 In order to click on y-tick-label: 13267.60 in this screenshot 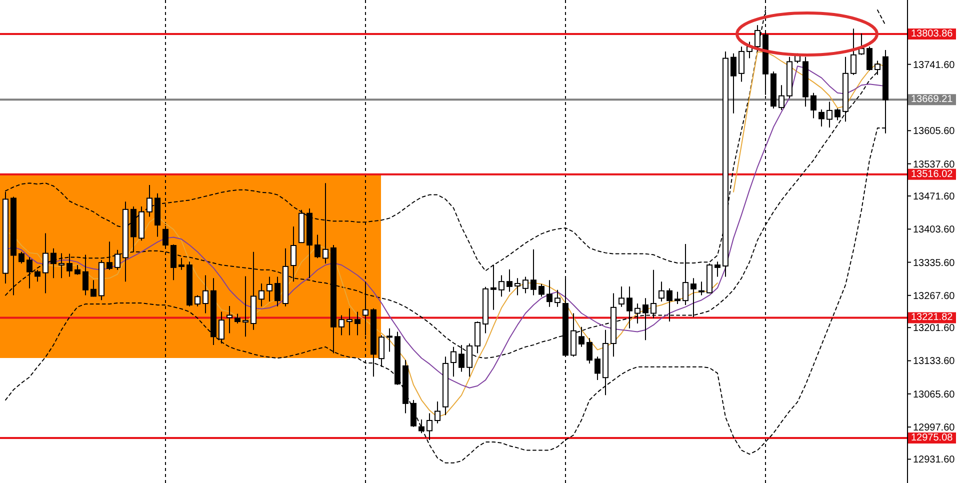, I will do `click(934, 296)`.